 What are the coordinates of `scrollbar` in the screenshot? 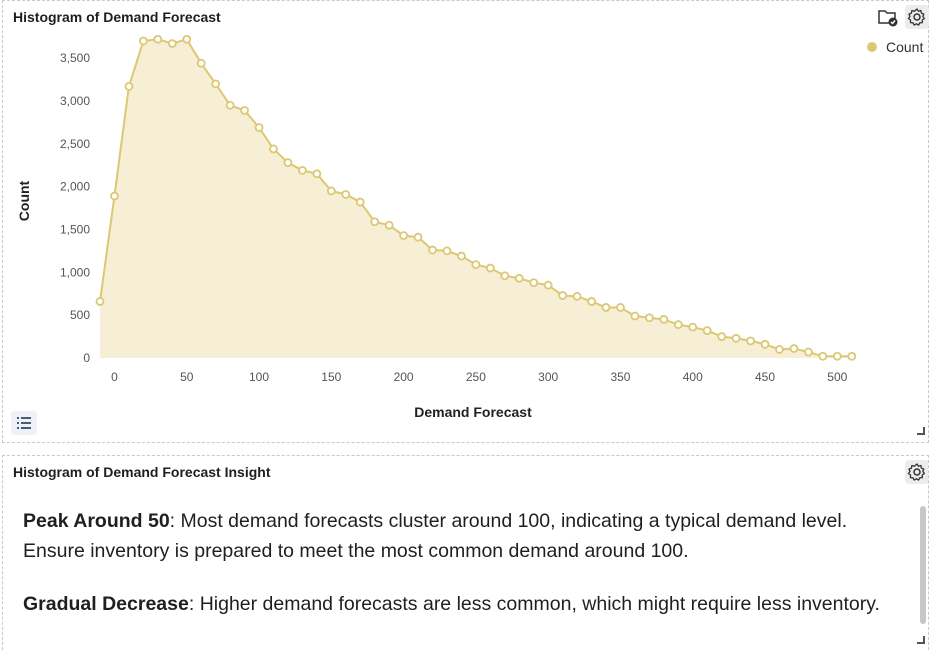 It's located at (923, 565).